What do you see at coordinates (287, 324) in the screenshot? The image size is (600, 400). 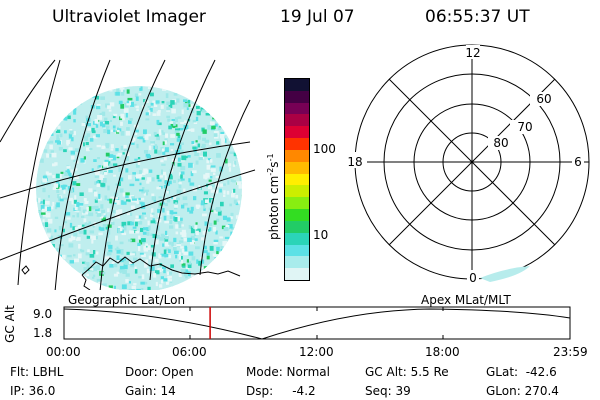 I see `altitude-timeline: GC Alt 9.0 1.8` at bounding box center [287, 324].